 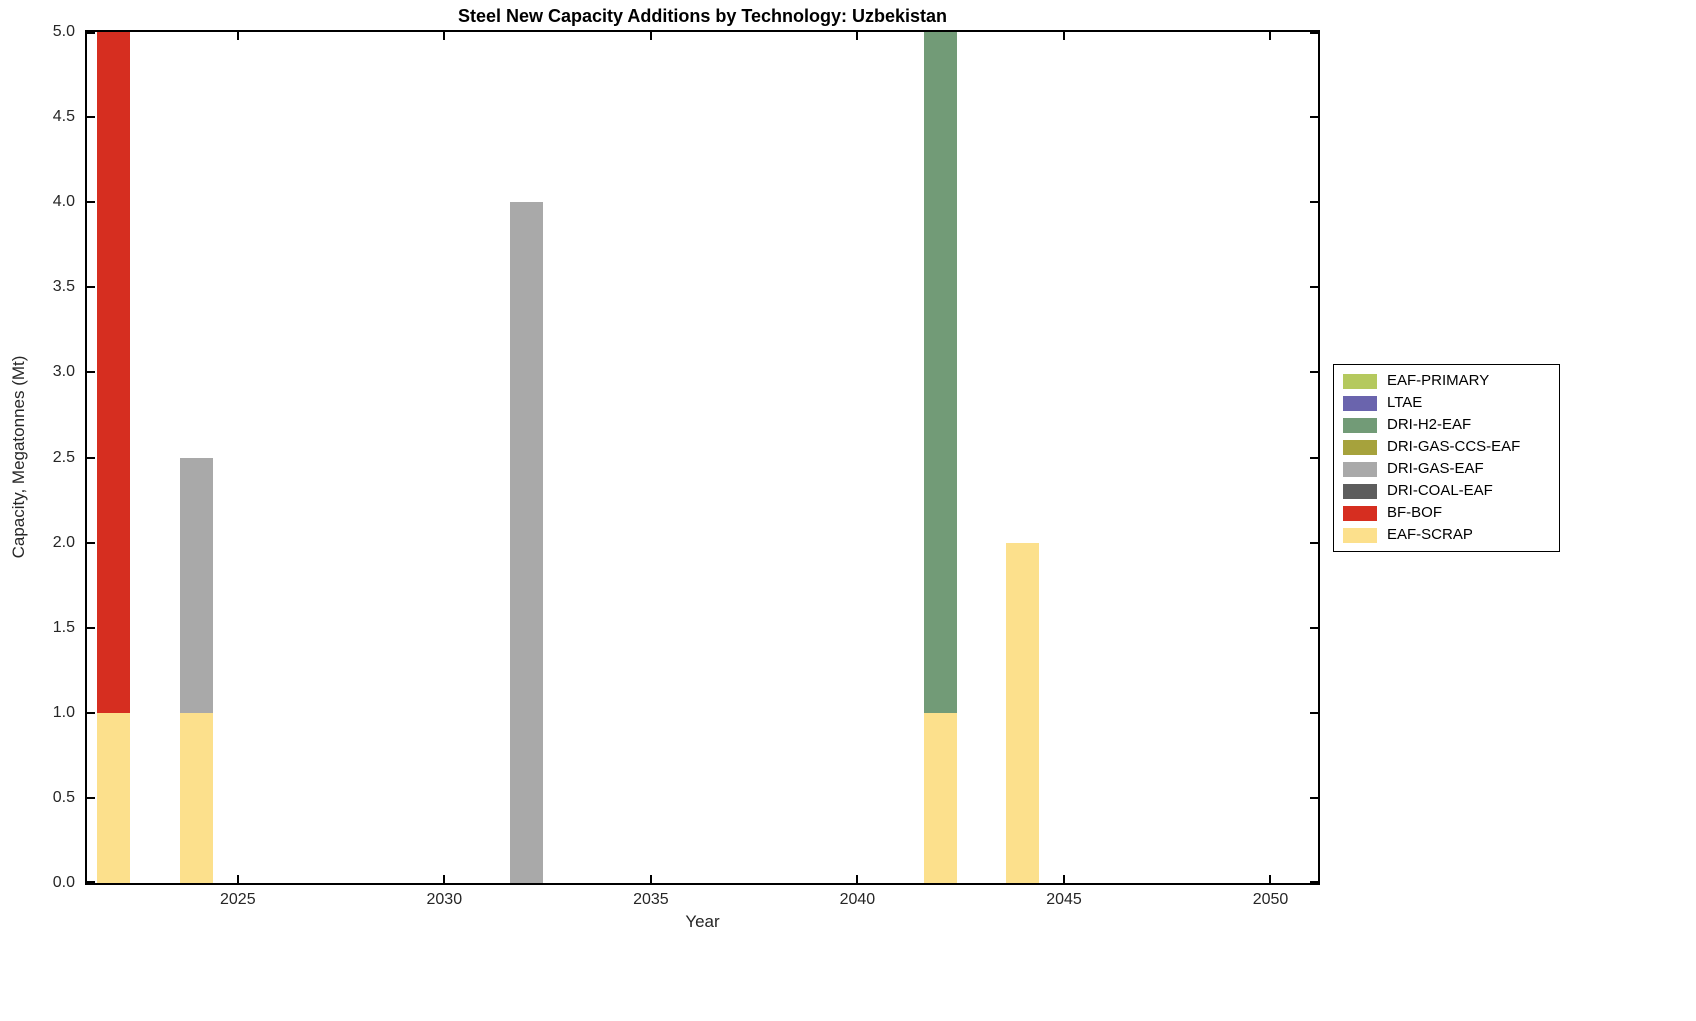 I want to click on legend-label: DRI-COAL-EAF, so click(x=1440, y=490).